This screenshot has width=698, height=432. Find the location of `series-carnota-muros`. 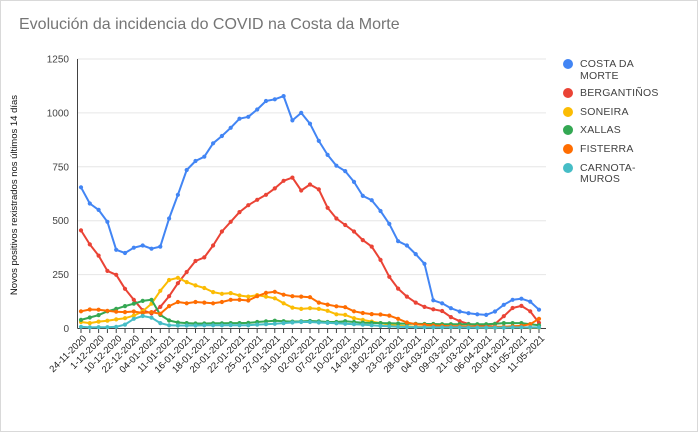

series-carnota-muros is located at coordinates (310, 321).